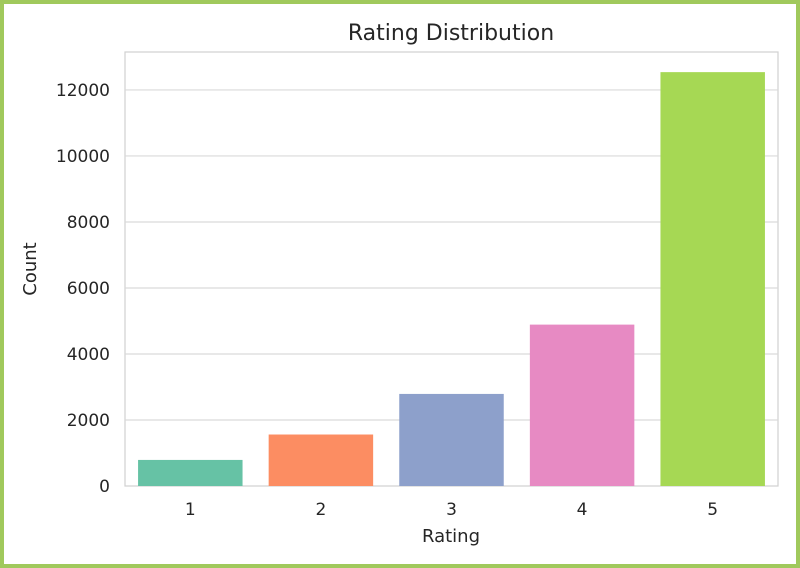 This screenshot has width=800, height=568. I want to click on x-axis-label: Rating, so click(451, 536).